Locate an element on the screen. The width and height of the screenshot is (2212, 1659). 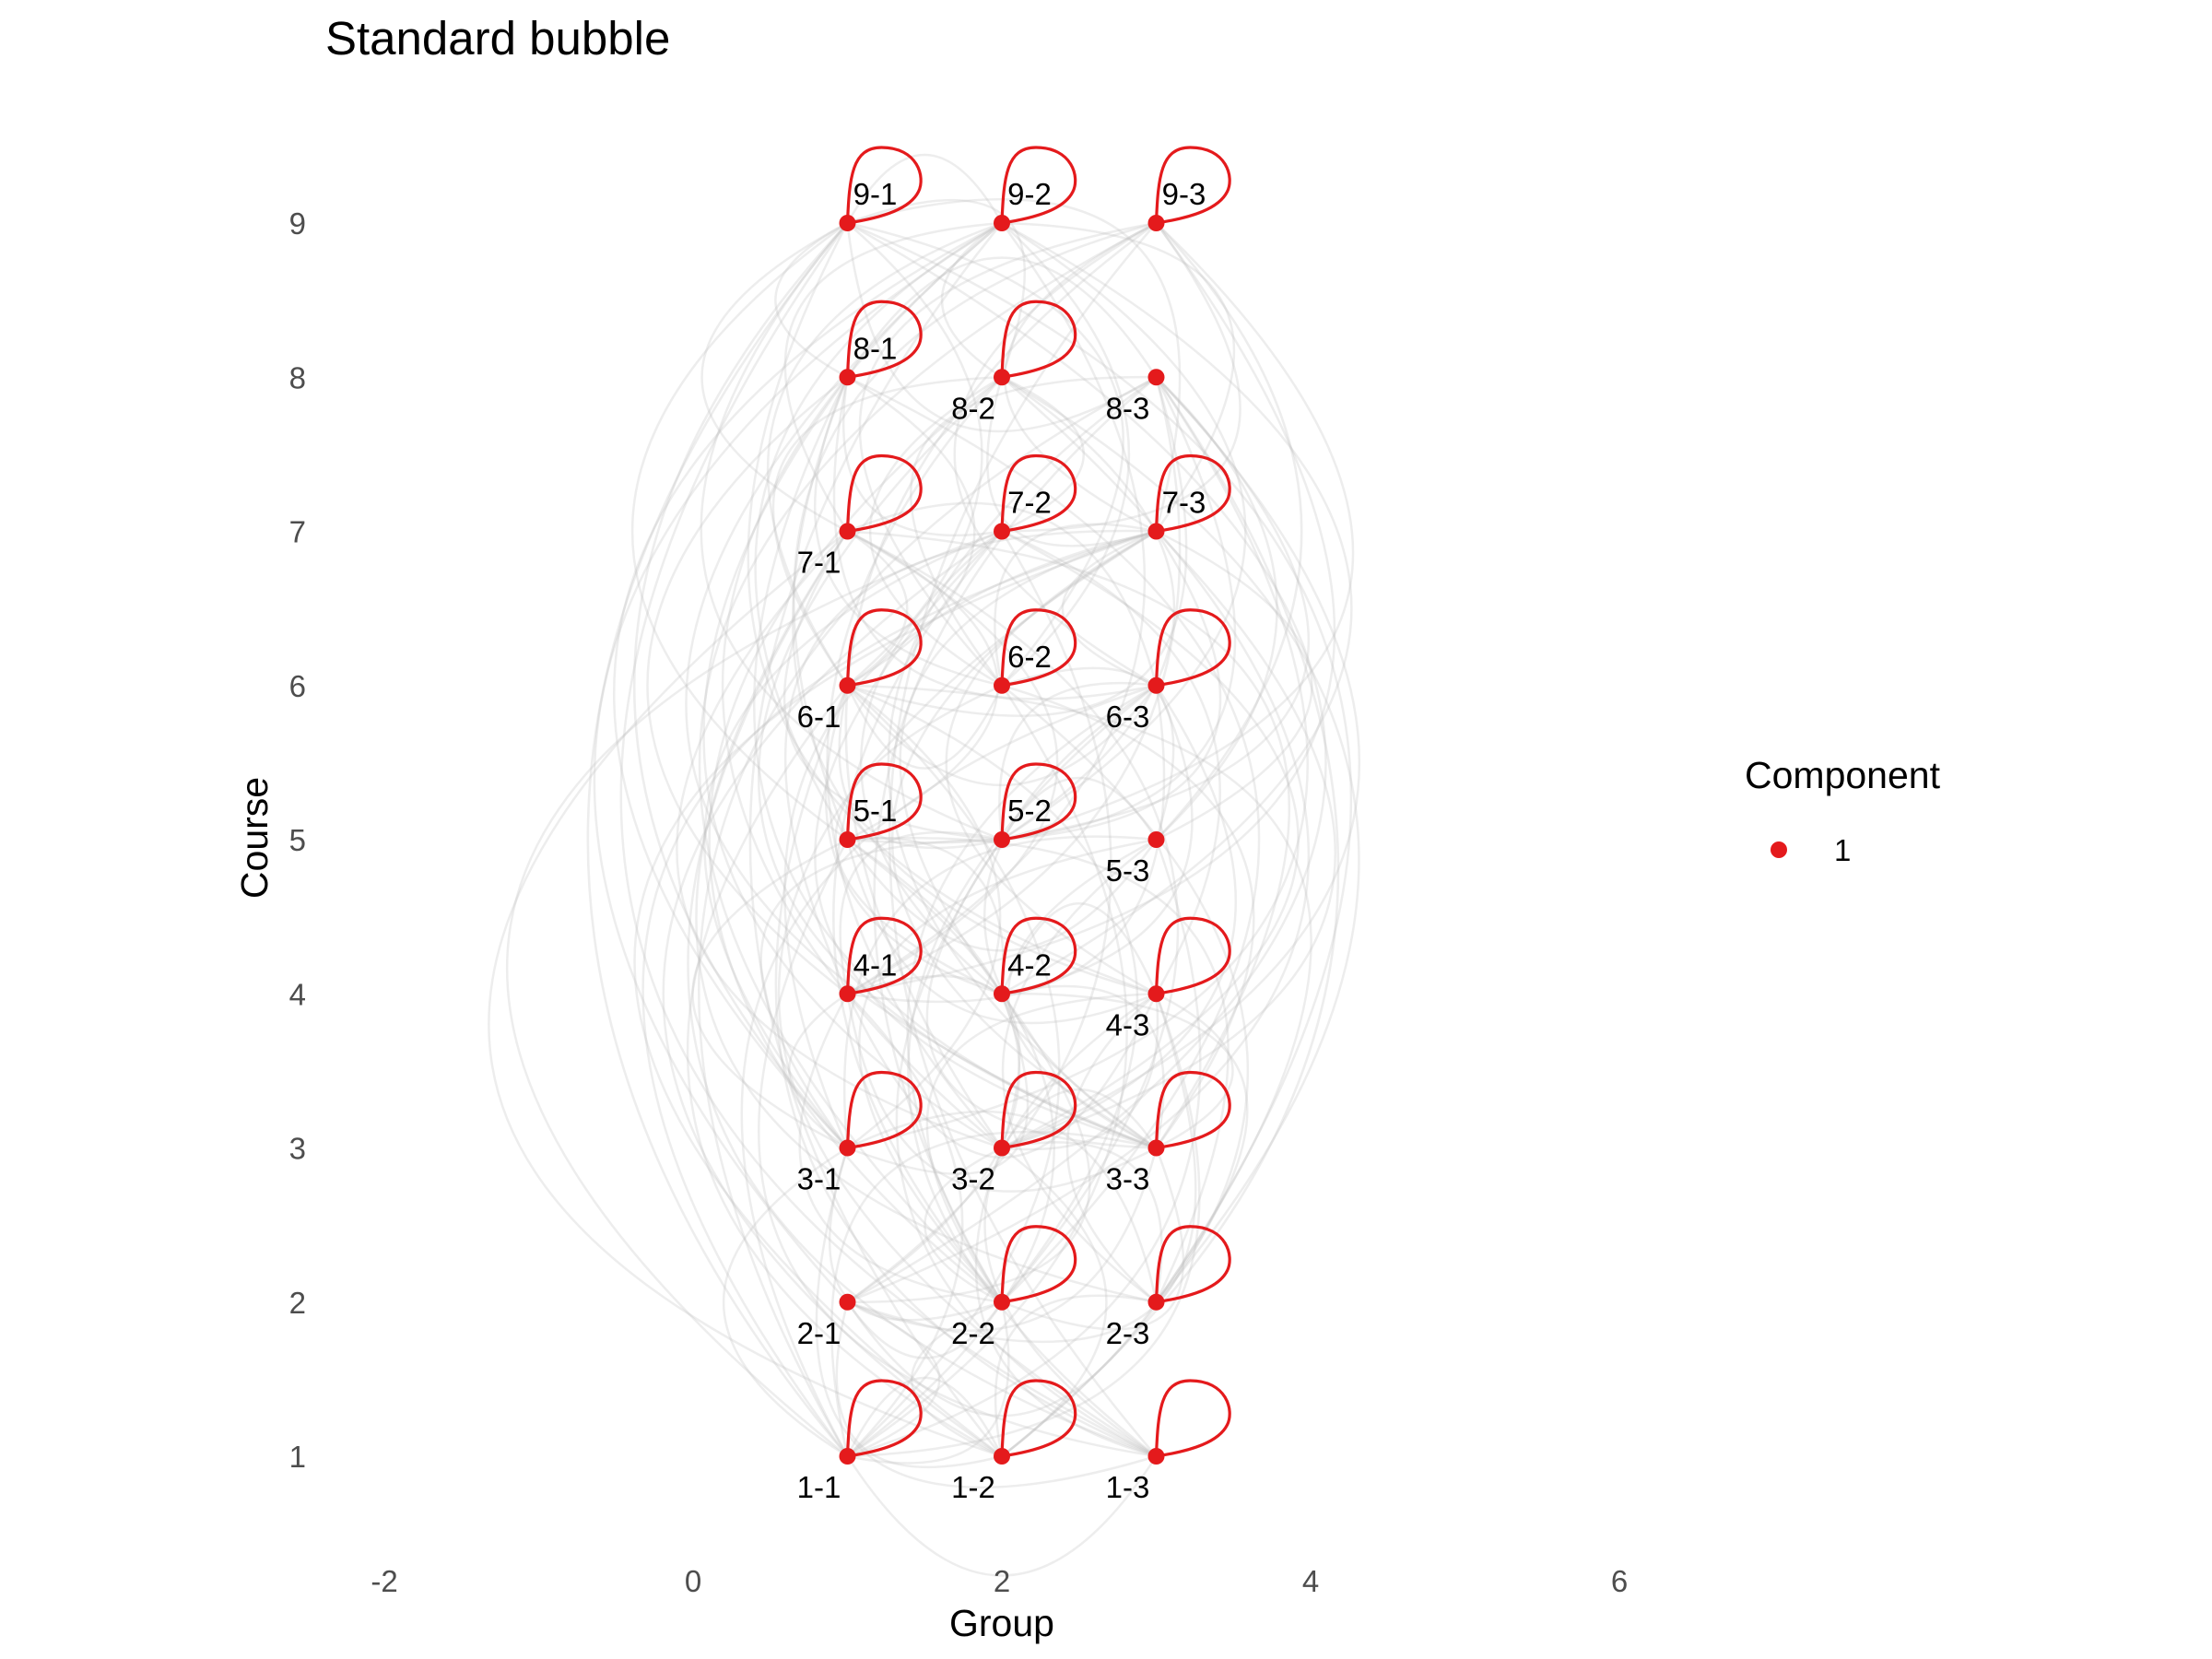
y-tick-label: 7 is located at coordinates (297, 532).